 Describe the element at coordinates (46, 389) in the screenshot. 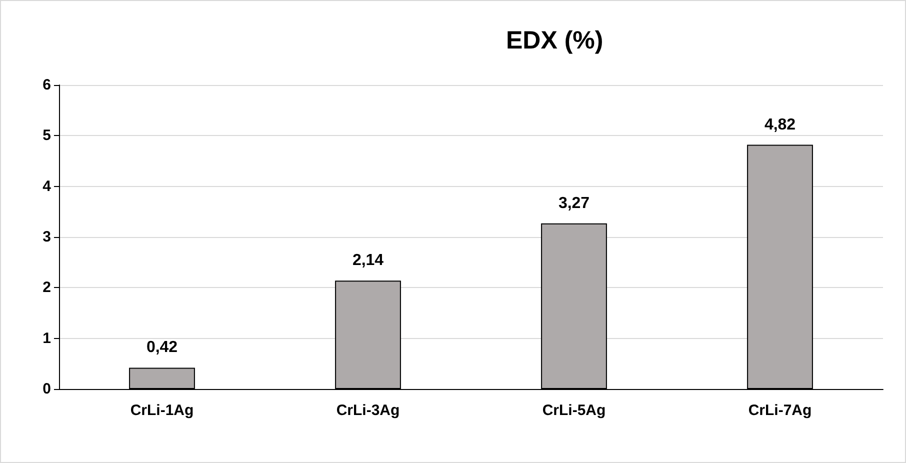

I see `y-tick-label: 0` at that location.